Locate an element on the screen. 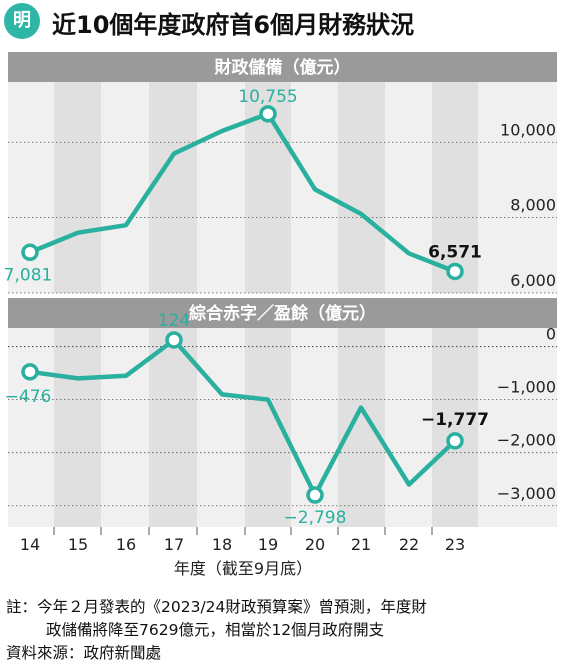  chart-title: 綜合赤字／盈餘（億元） is located at coordinates (282, 313).